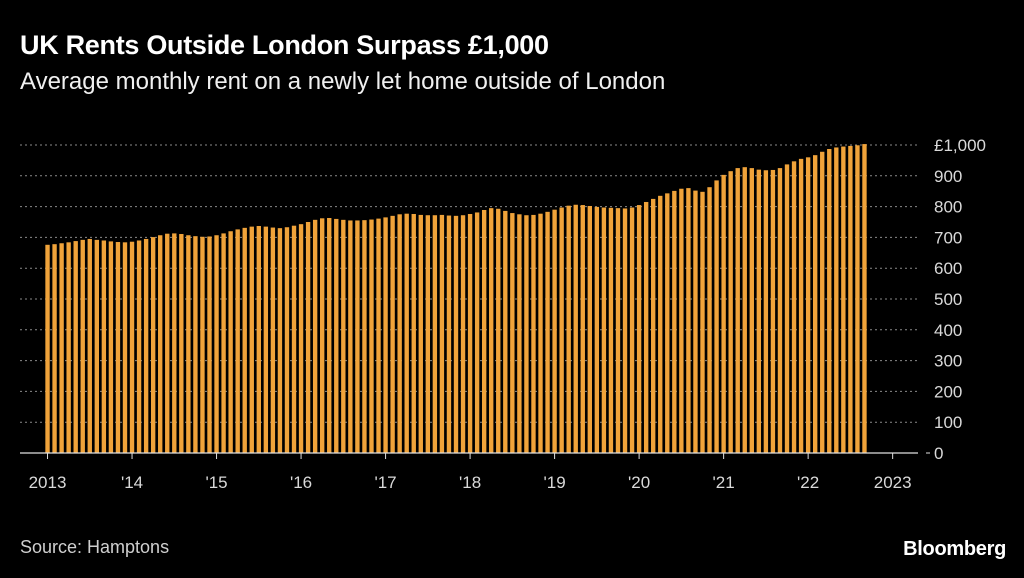 The width and height of the screenshot is (1024, 578). Describe the element at coordinates (555, 482) in the screenshot. I see `x-tick-label: '19` at that location.